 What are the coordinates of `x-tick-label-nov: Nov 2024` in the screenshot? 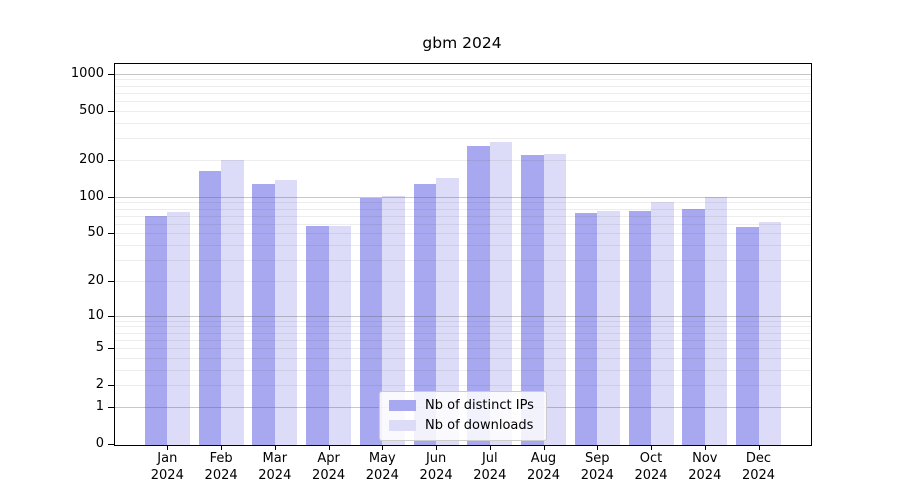 It's located at (705, 467).